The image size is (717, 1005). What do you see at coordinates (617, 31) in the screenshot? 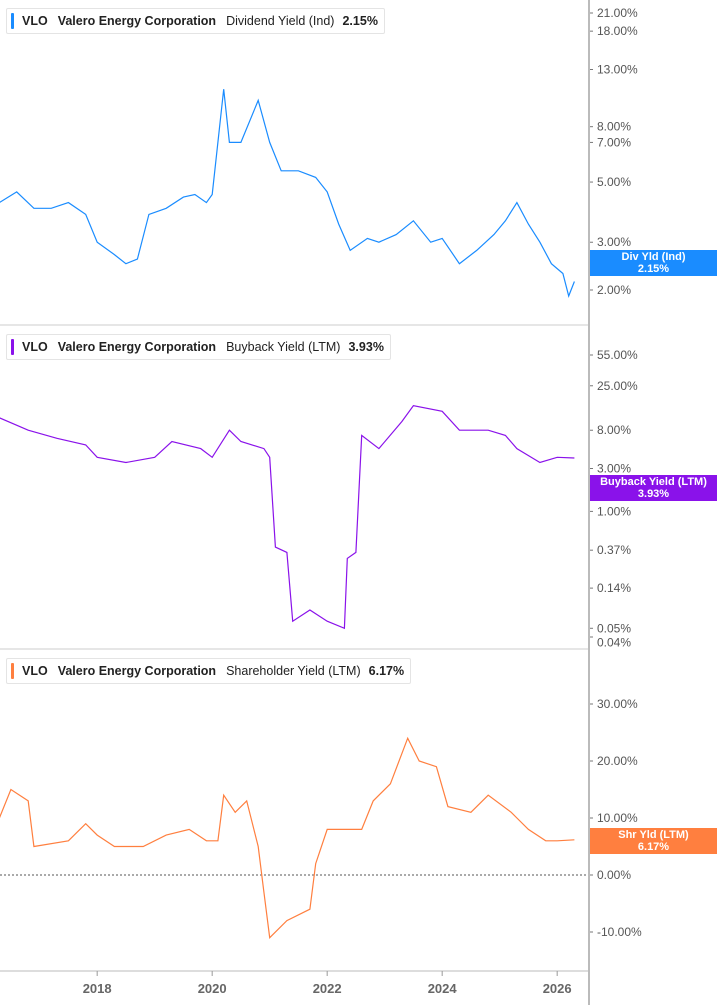
I see `y-tick-label: 18.00%` at bounding box center [617, 31].